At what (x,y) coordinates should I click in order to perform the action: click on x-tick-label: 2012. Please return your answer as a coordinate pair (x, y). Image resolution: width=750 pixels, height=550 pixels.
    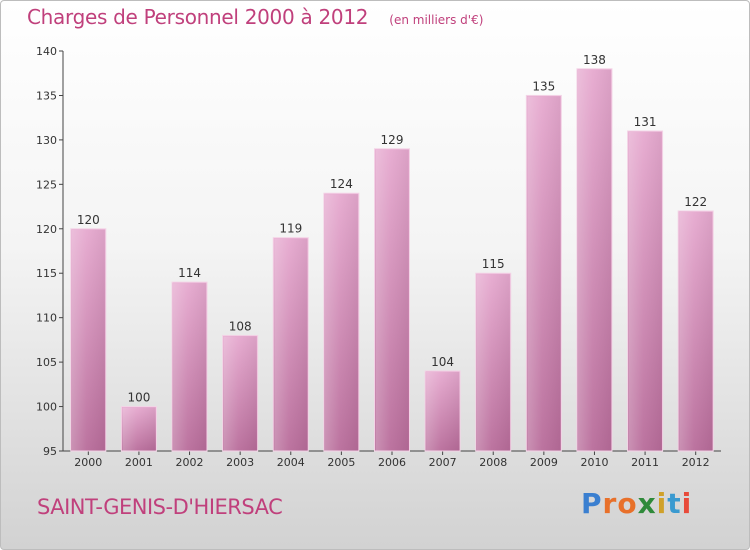
    Looking at the image, I should click on (696, 462).